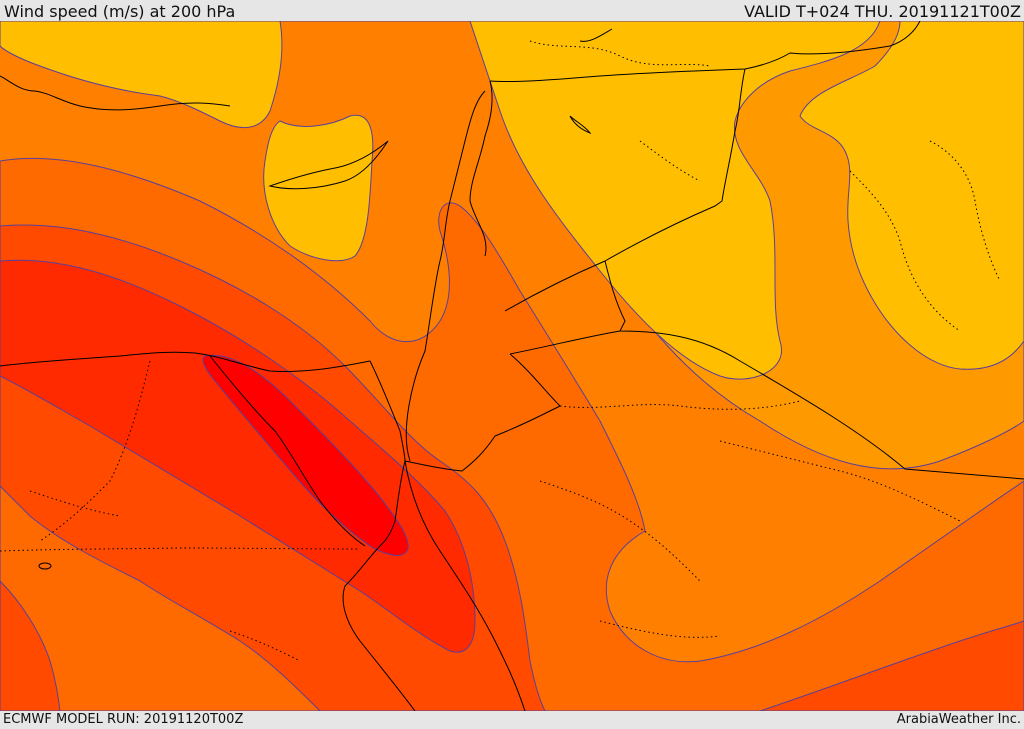  I want to click on valid-time-label: VALID T+024 THU. 20191121T00Z, so click(882, 11).